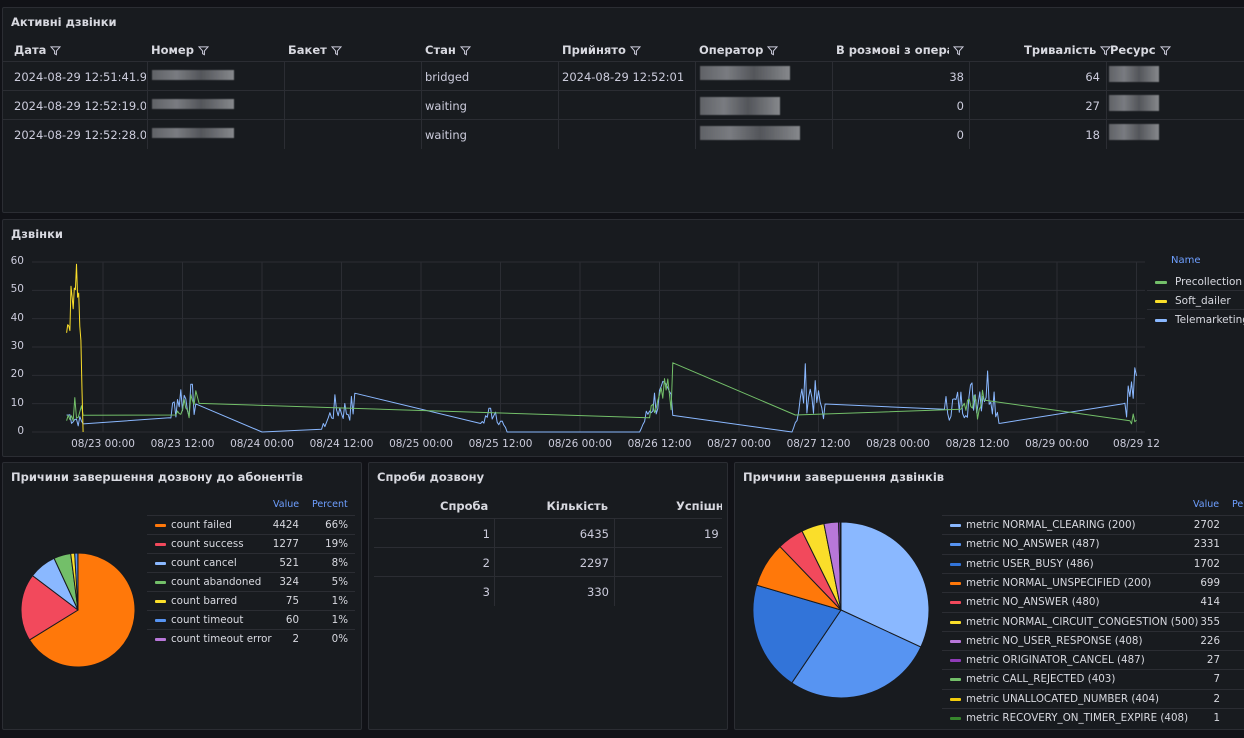 The height and width of the screenshot is (738, 1244). I want to click on column-header: Прийнято, so click(602, 50).